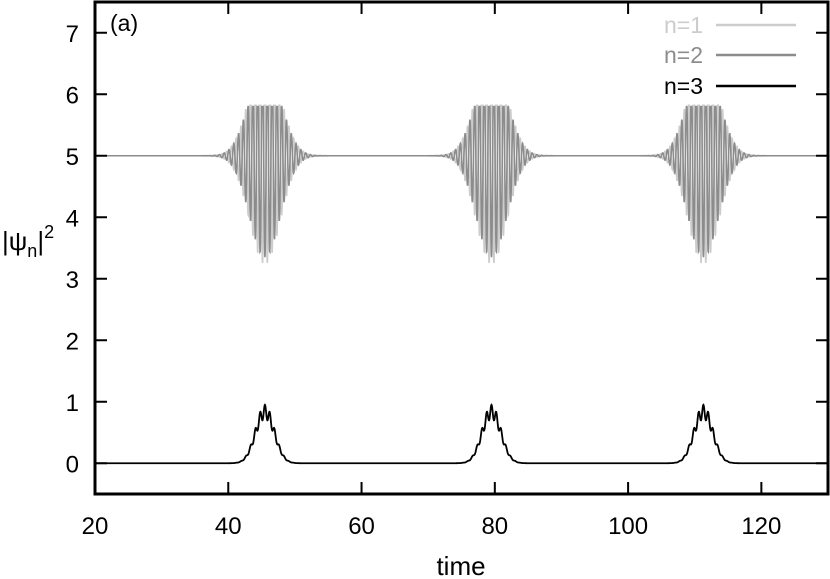  I want to click on y-tick-label: 4, so click(72, 218).